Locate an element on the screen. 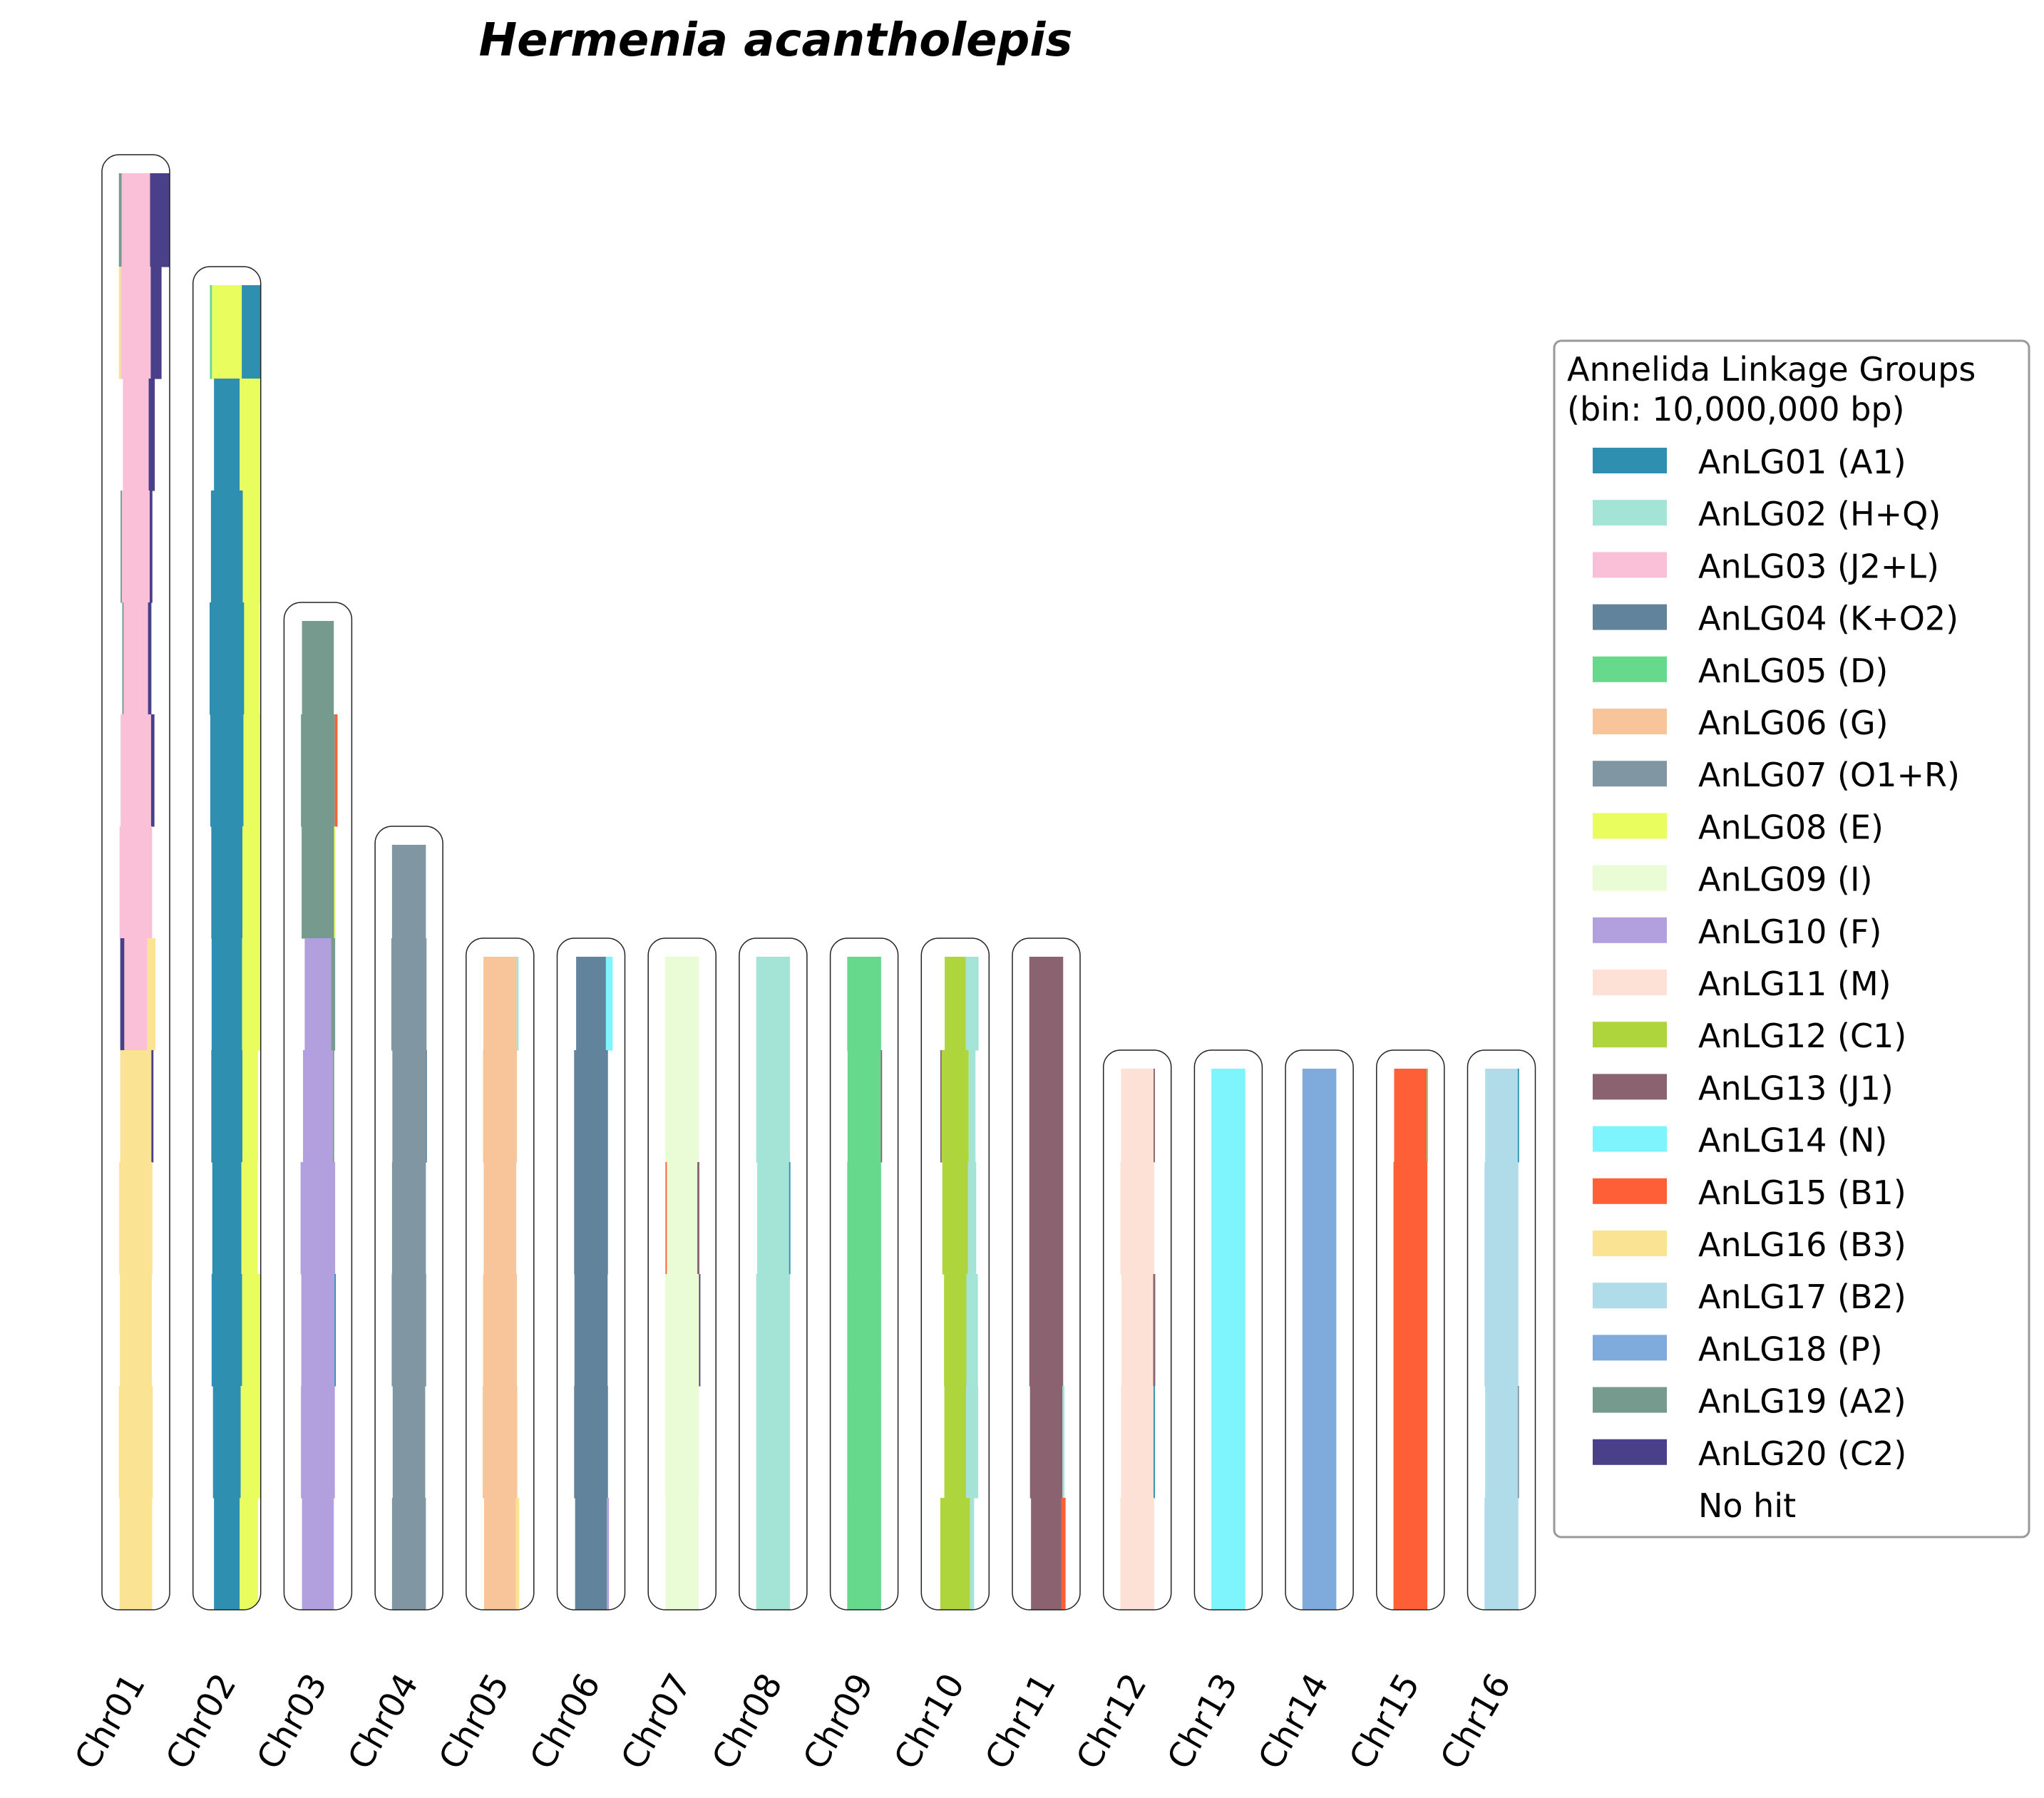 The height and width of the screenshot is (1798, 2044). chromosome-chr15 is located at coordinates (1411, 1330).